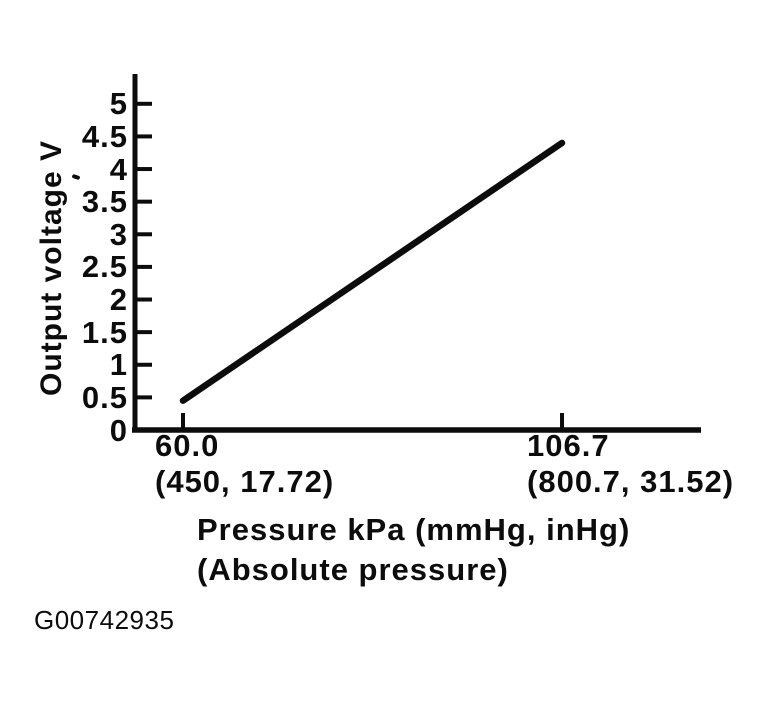 This screenshot has height=711, width=780. What do you see at coordinates (104, 267) in the screenshot?
I see `y-tick-label: 2.5` at bounding box center [104, 267].